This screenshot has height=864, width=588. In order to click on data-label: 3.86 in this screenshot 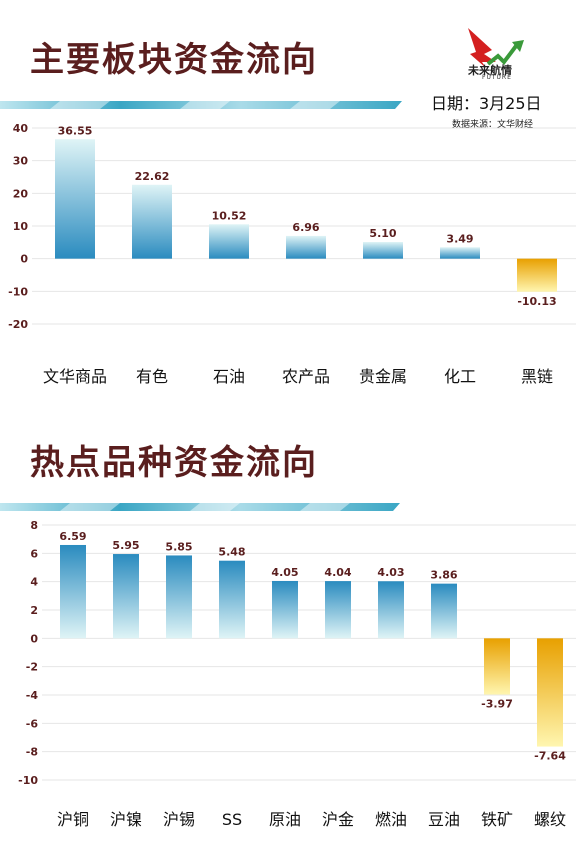, I will do `click(443, 575)`.